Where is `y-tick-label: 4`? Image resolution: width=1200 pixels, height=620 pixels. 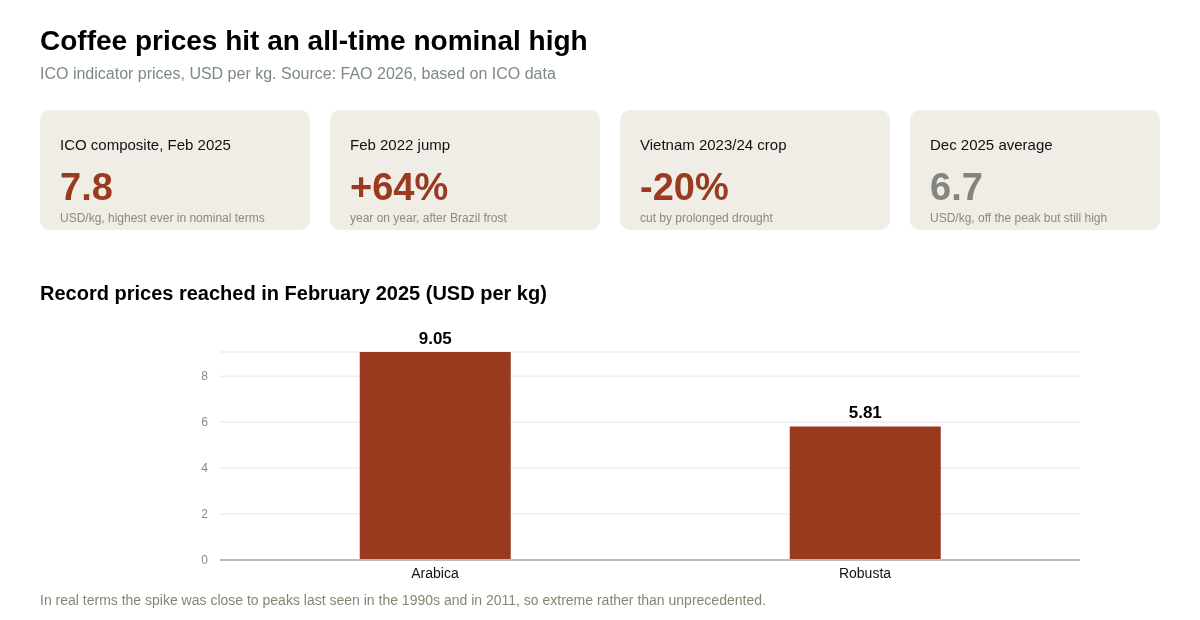
y-tick-label: 4 is located at coordinates (205, 468).